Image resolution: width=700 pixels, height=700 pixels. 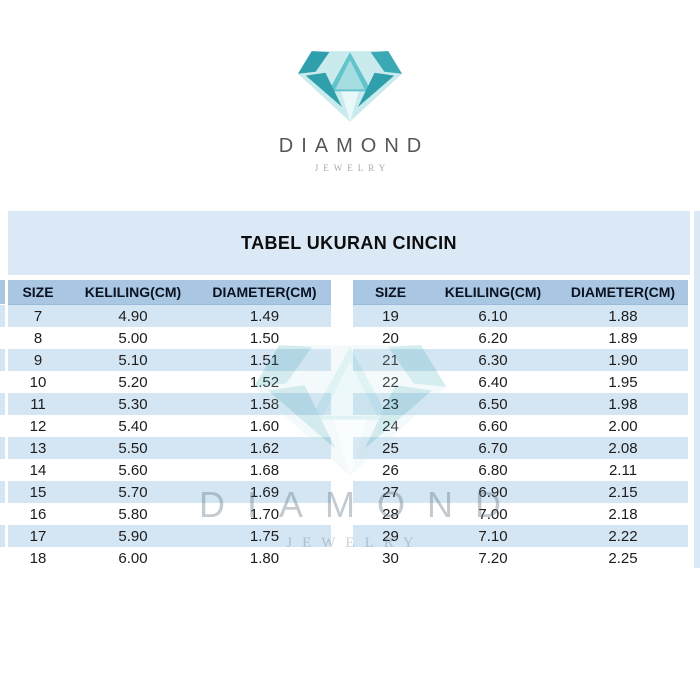 What do you see at coordinates (493, 360) in the screenshot?
I see `keliling-cell: 6.30` at bounding box center [493, 360].